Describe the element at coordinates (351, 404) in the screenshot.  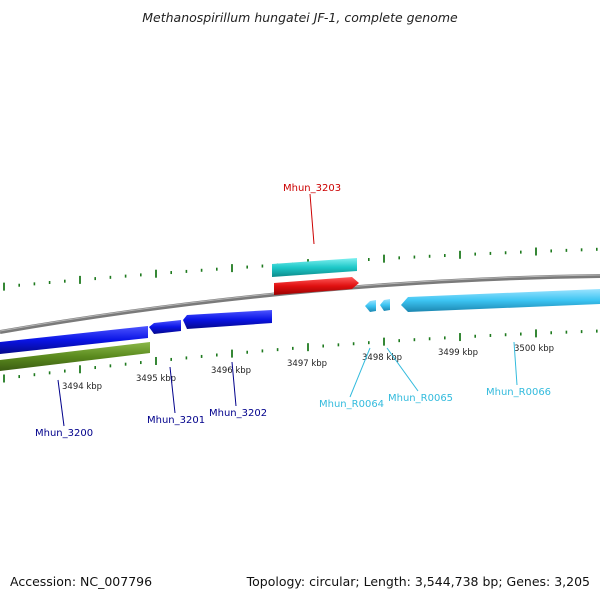
I see `gene-label-mhun-r0064: Mhun_R0064` at that location.